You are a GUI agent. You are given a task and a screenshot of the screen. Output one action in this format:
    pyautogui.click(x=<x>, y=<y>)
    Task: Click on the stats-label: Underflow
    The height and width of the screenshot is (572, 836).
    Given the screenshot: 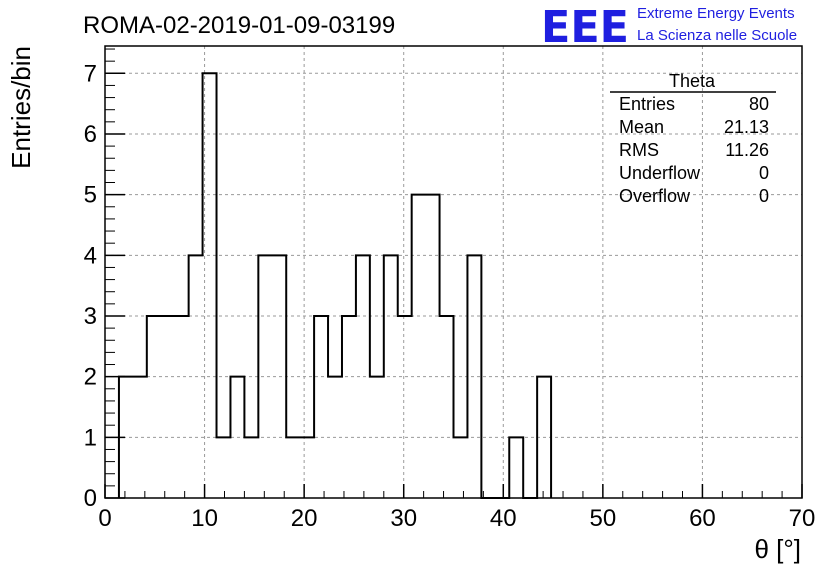 What is the action you would take?
    pyautogui.click(x=660, y=173)
    